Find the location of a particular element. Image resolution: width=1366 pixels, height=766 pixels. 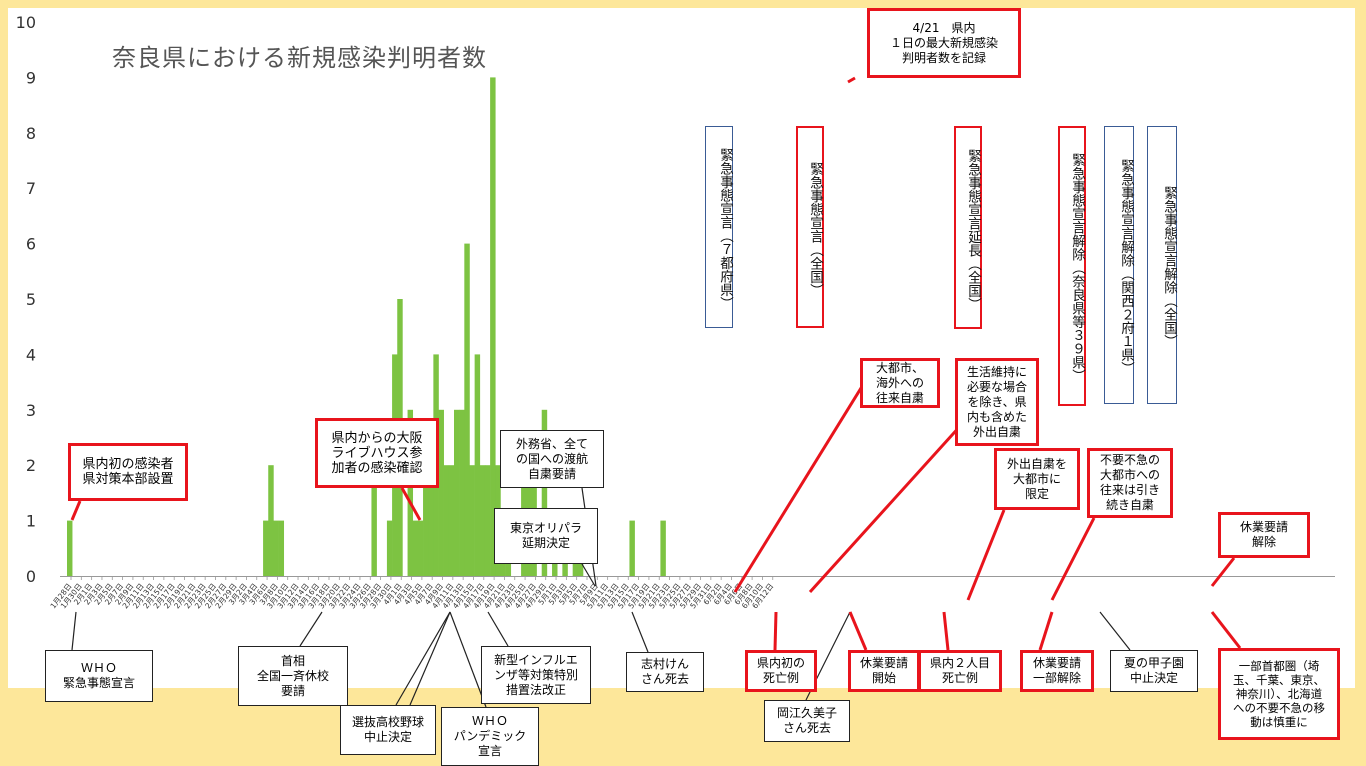

annotation-osaka-livehouse: 県内からの大阪 ライブハウス参 加者の感染確認 is located at coordinates (377, 453).